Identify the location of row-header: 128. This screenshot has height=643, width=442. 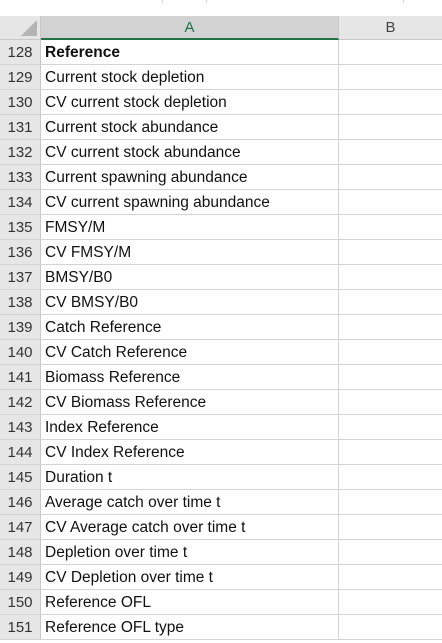
(20, 52).